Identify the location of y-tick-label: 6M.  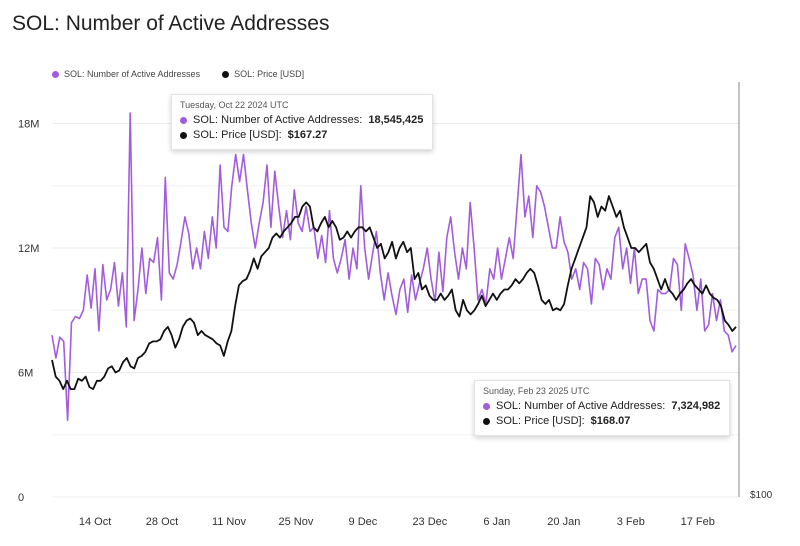
(25, 374).